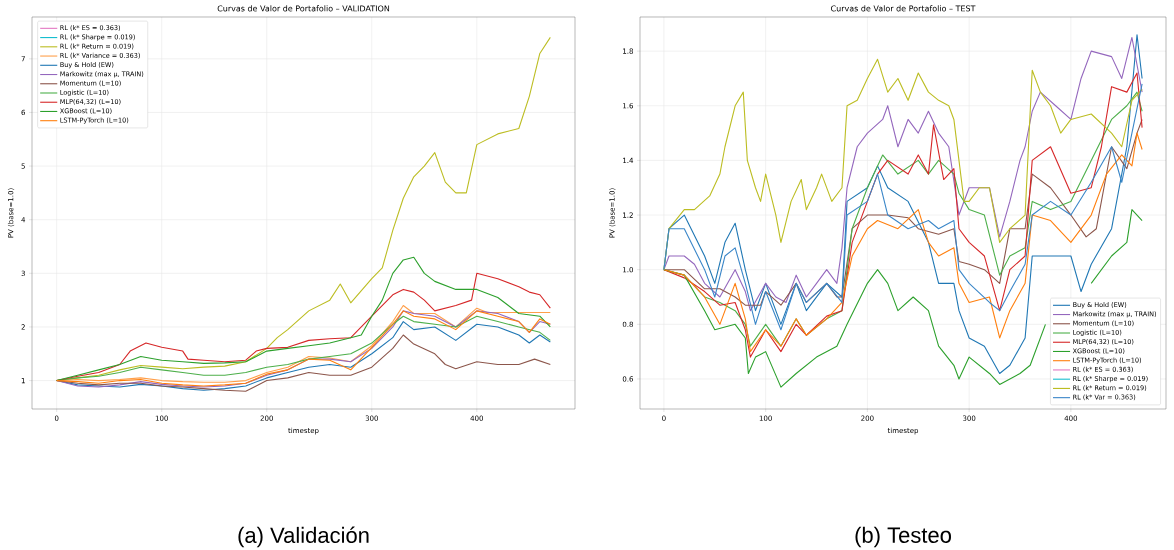 Image resolution: width=1174 pixels, height=550 pixels. Describe the element at coordinates (303, 8) in the screenshot. I see `chart-title: Curvas de Valor de Portafolio – VALIDATION` at that location.